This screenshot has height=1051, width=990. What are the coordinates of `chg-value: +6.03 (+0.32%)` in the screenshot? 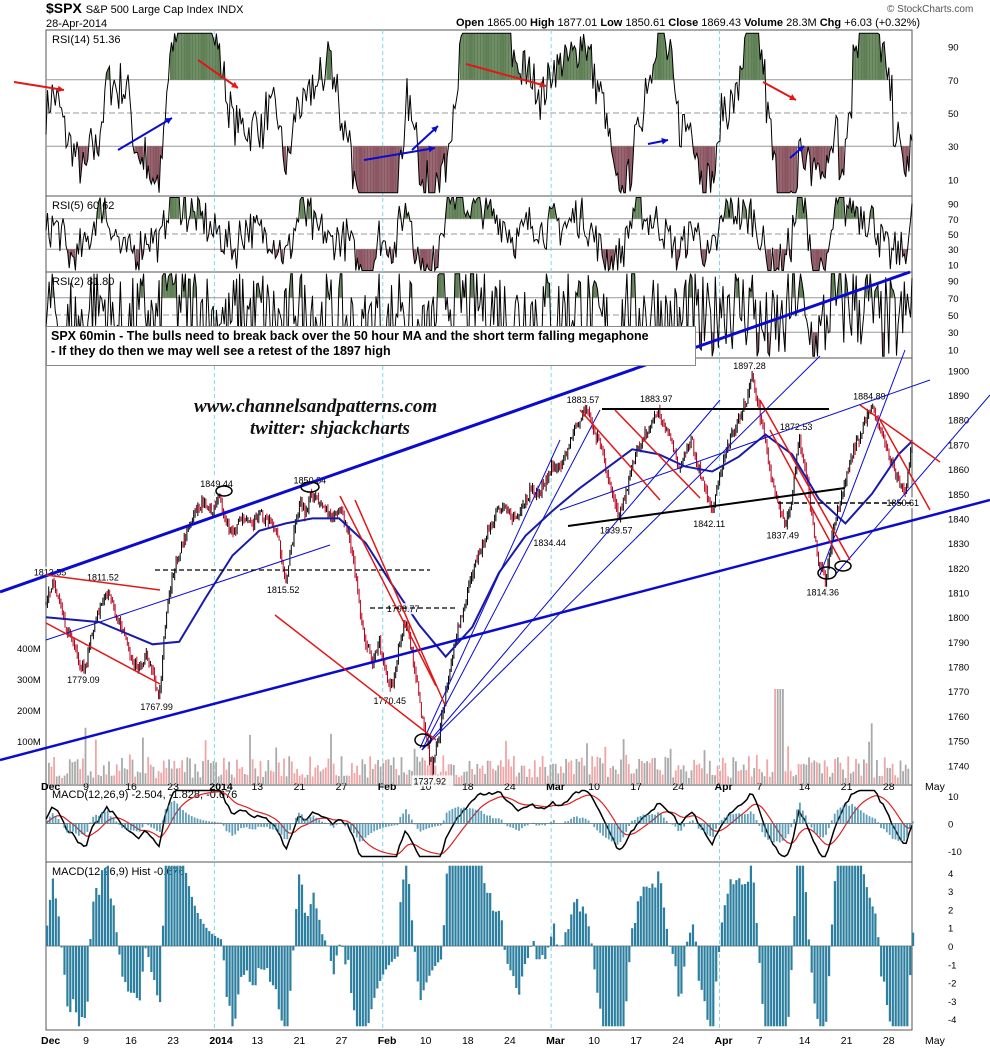 It's located at (882, 23).